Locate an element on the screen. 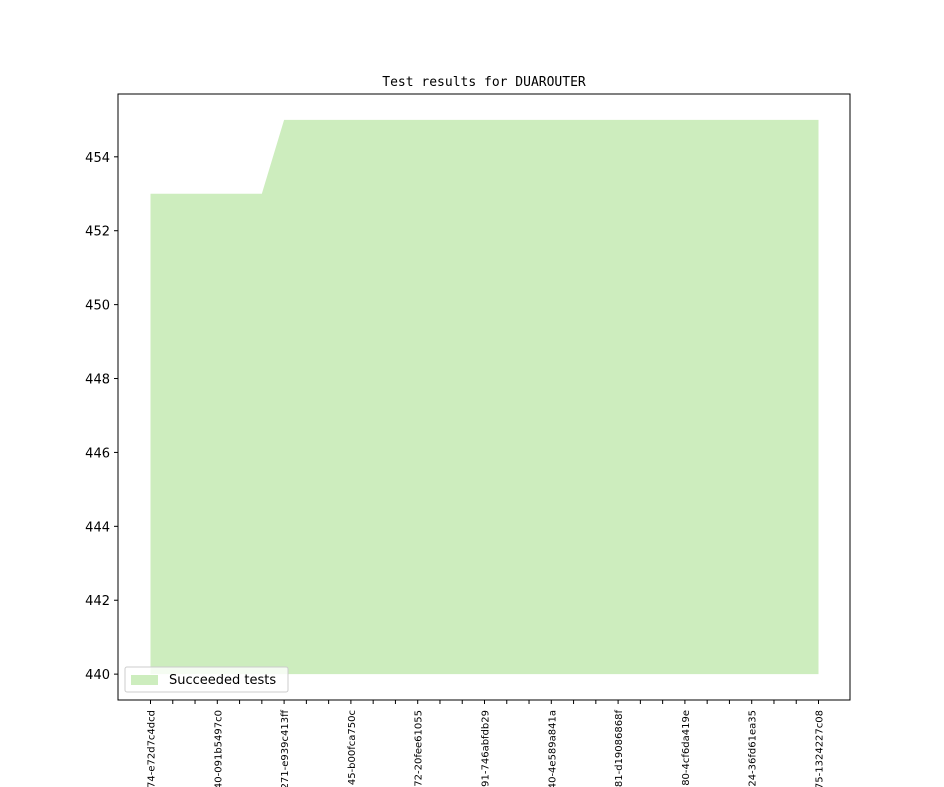  legend: Succeeded tests is located at coordinates (206, 679).